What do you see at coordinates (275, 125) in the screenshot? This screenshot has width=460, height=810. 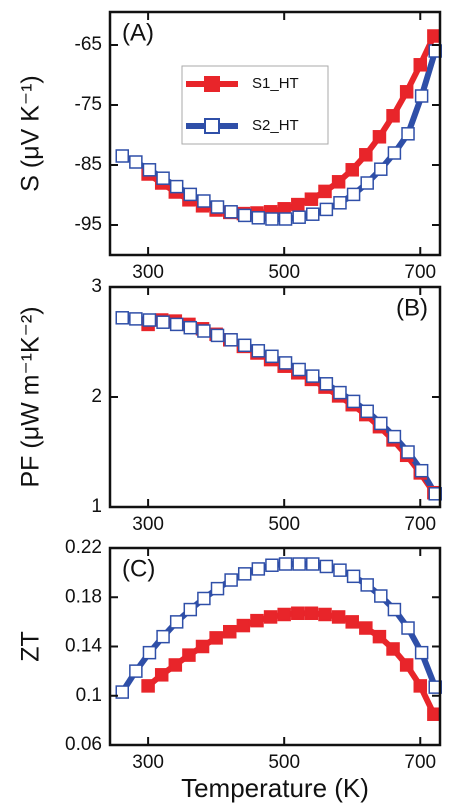 I see `legend-label: S2_HT` at bounding box center [275, 125].